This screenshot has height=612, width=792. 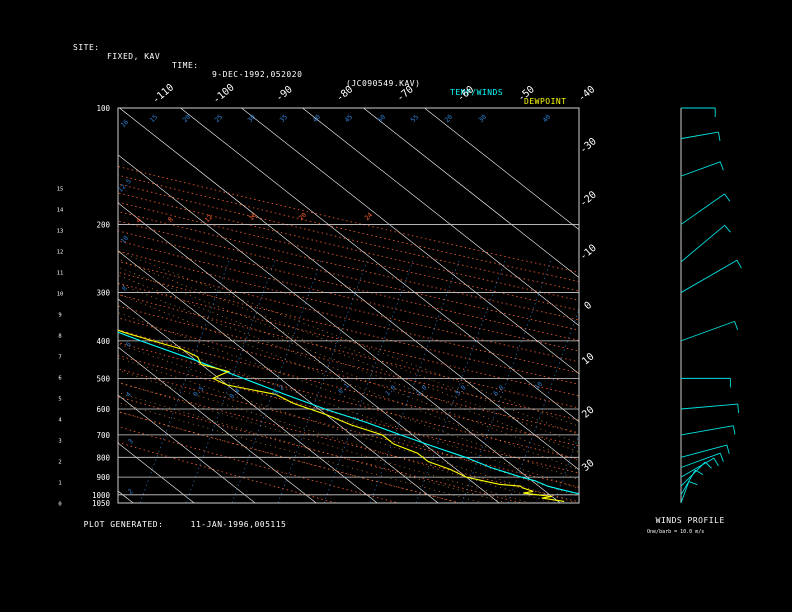 I want to click on height-tick-label: 8, so click(x=59, y=337).